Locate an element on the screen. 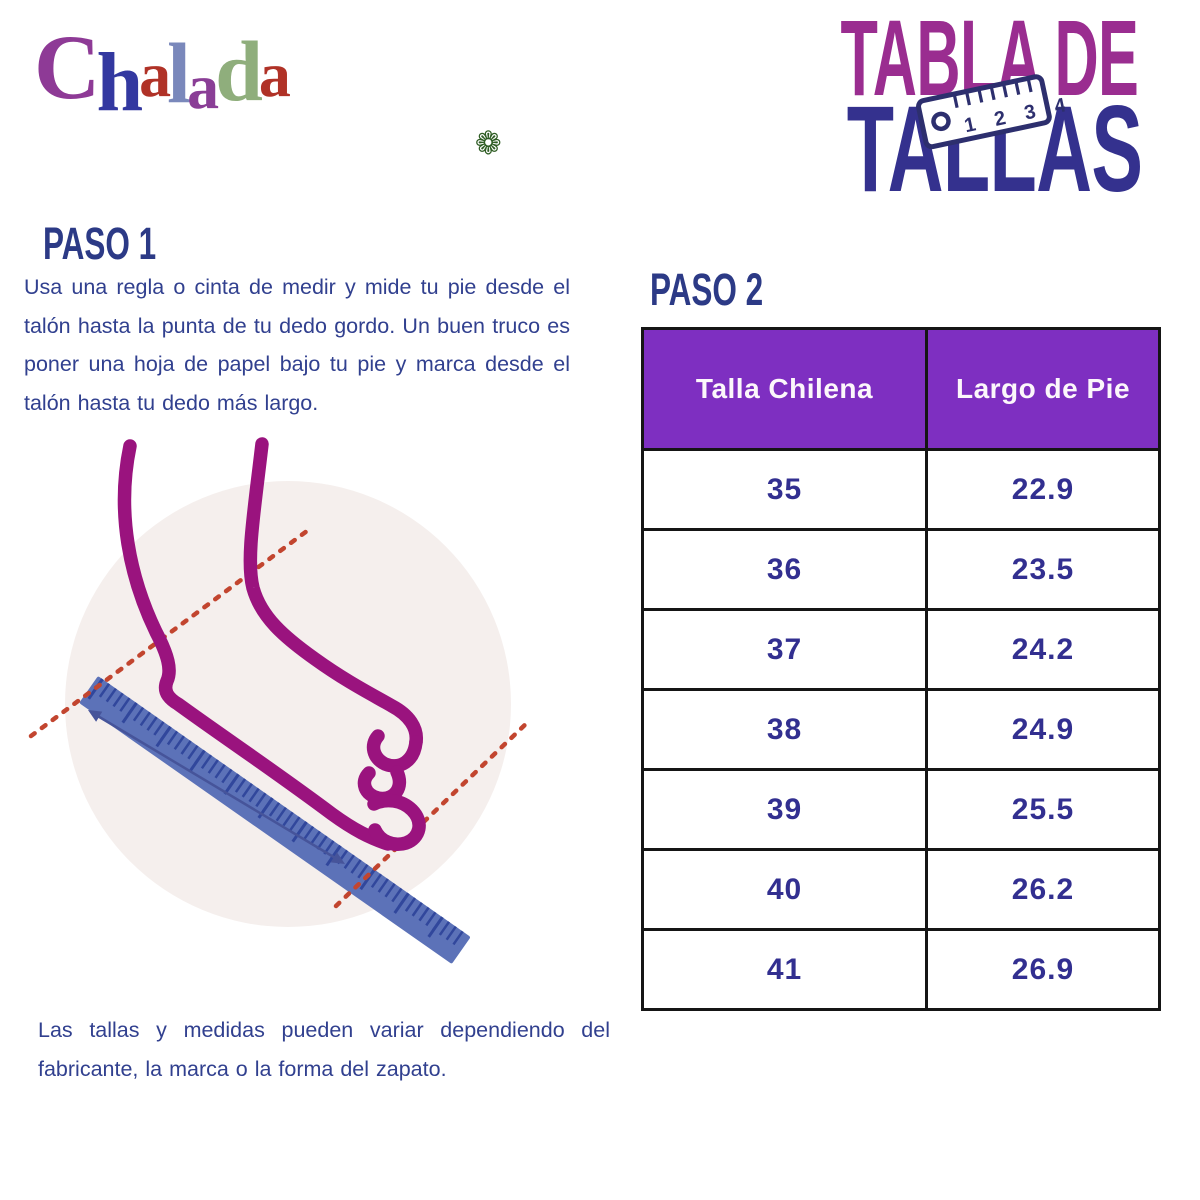  length-cell: 24.9 is located at coordinates (1043, 729).